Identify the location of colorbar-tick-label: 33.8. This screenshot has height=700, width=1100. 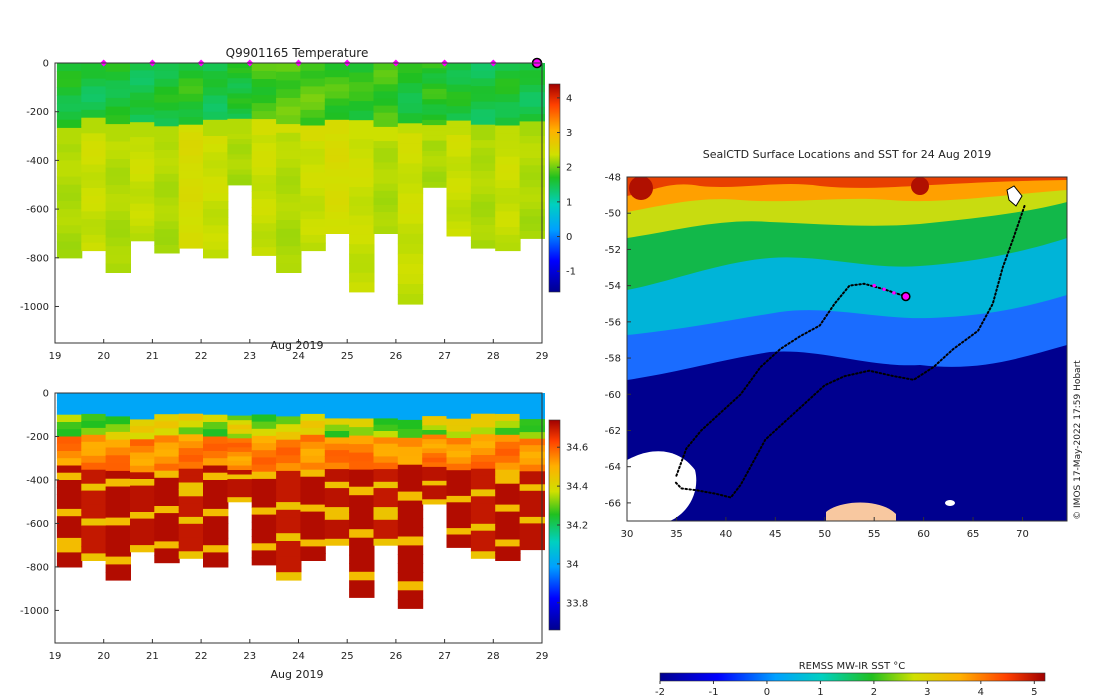
(577, 603).